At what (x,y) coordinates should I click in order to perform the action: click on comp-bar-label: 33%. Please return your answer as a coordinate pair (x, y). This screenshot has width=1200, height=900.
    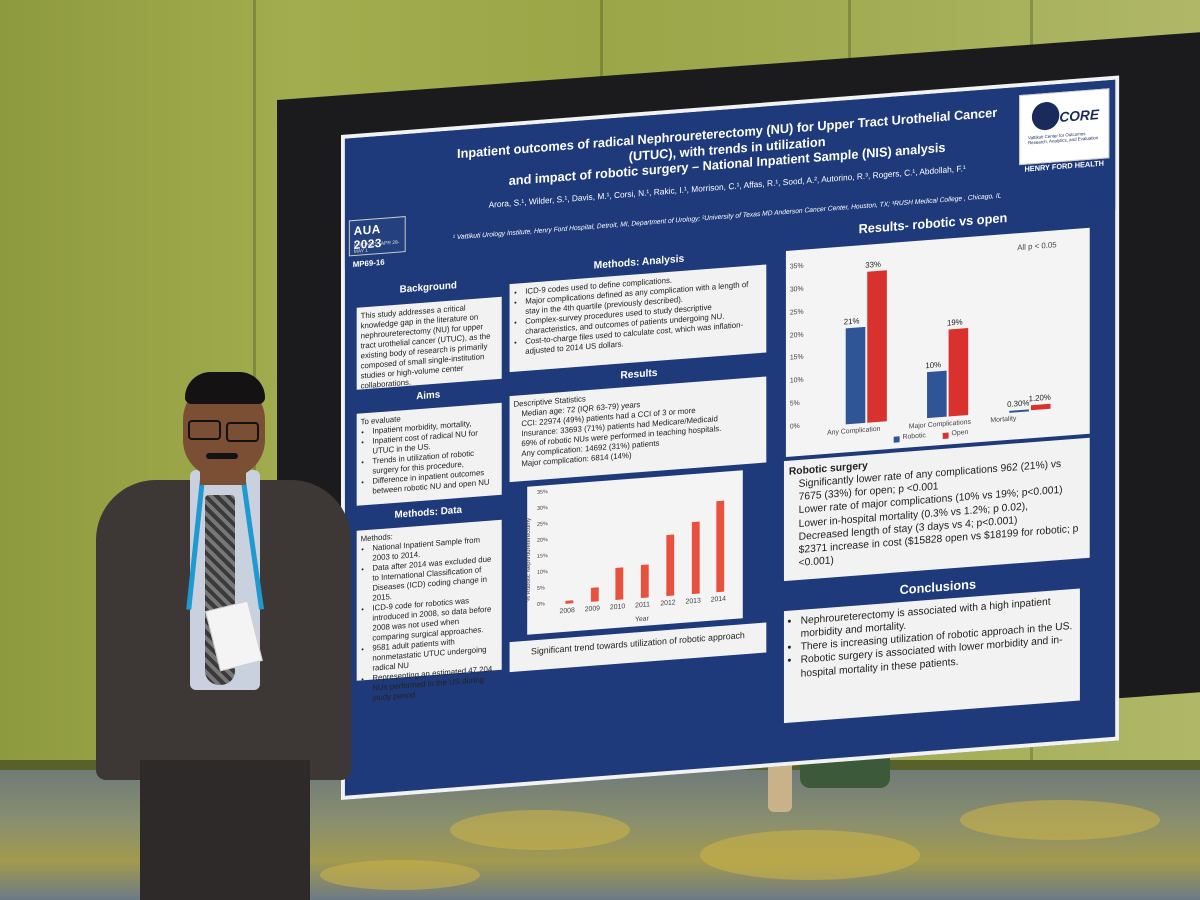
    Looking at the image, I should click on (873, 265).